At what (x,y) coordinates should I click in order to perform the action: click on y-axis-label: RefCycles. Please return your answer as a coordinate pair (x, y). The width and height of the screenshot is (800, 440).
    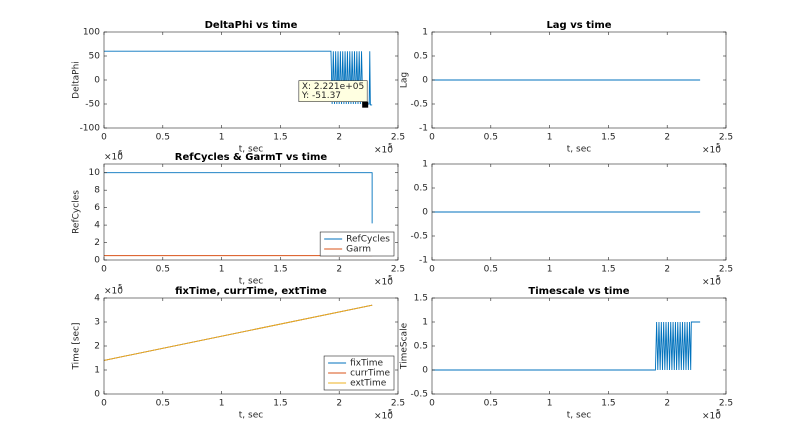
    Looking at the image, I should click on (77, 212).